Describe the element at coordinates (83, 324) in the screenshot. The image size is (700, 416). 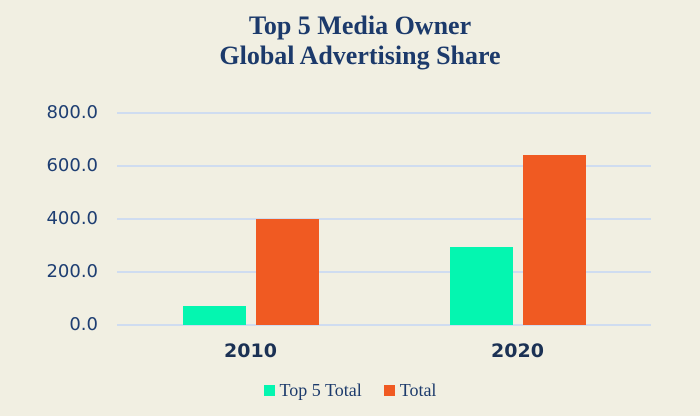
I see `y-tick-label: 0.0` at that location.